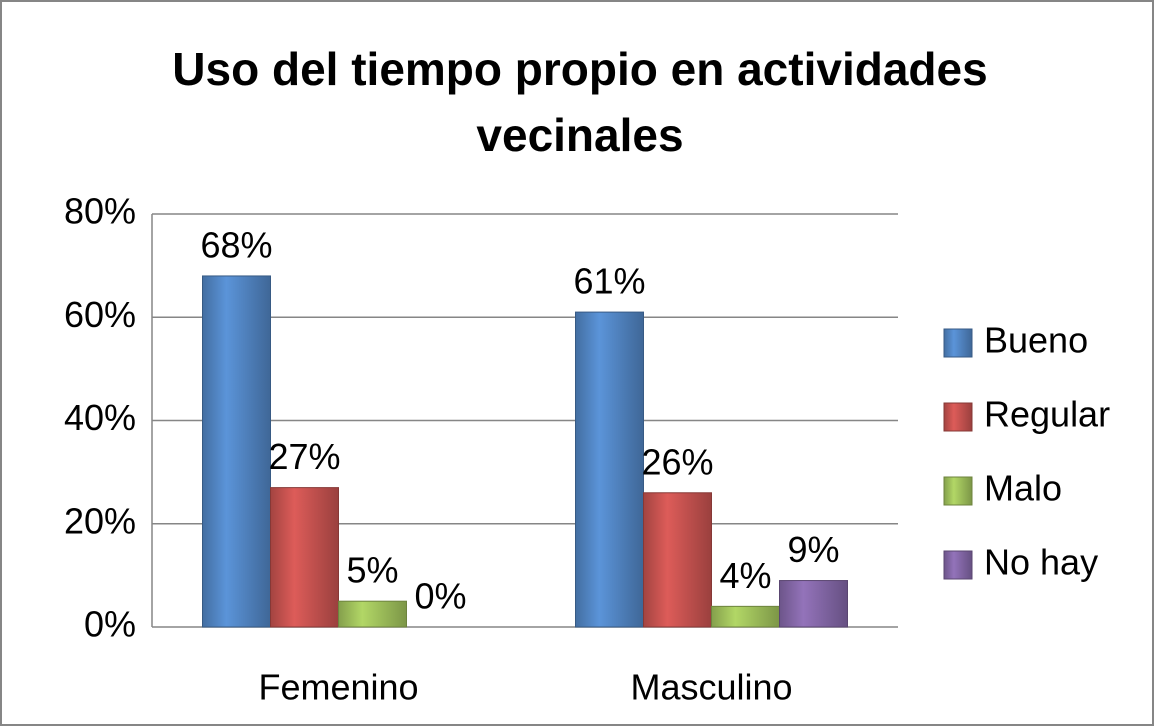 The width and height of the screenshot is (1154, 726). What do you see at coordinates (440, 596) in the screenshot?
I see `data-label: 0%` at bounding box center [440, 596].